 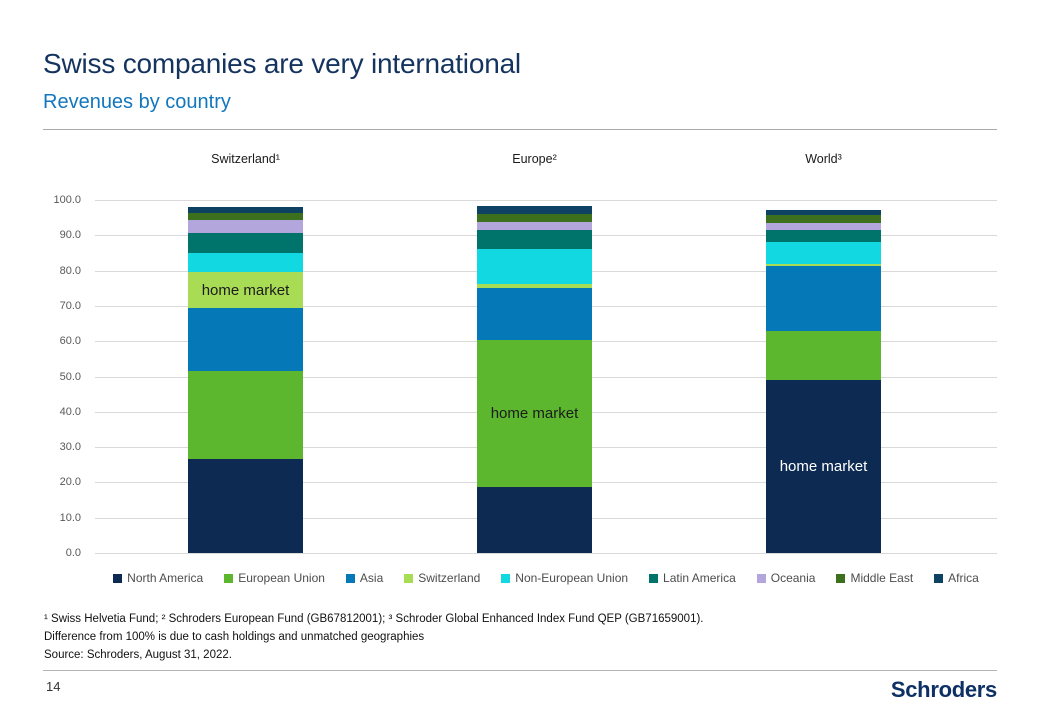 I want to click on legend-item: Africa, so click(x=956, y=578).